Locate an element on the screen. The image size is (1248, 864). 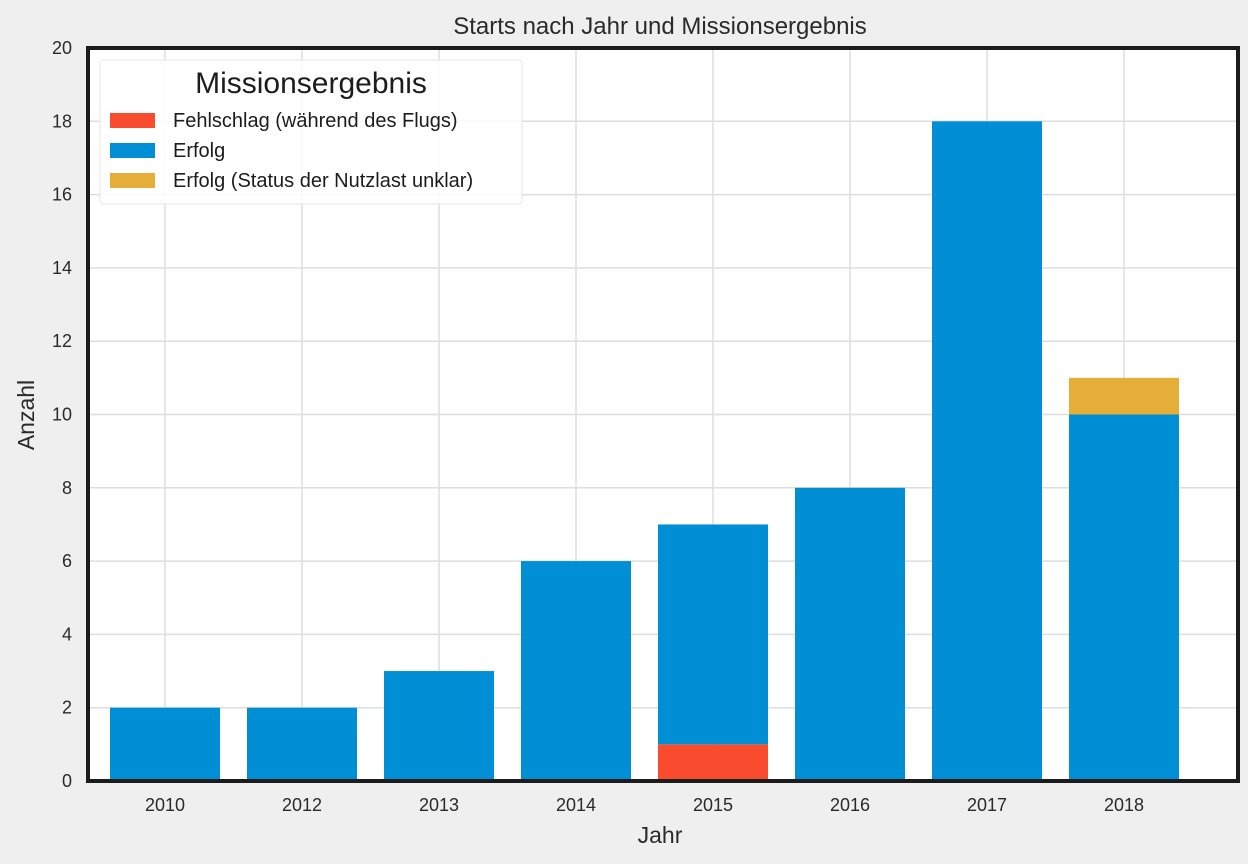
y-tick-label: 18 is located at coordinates (62, 121).